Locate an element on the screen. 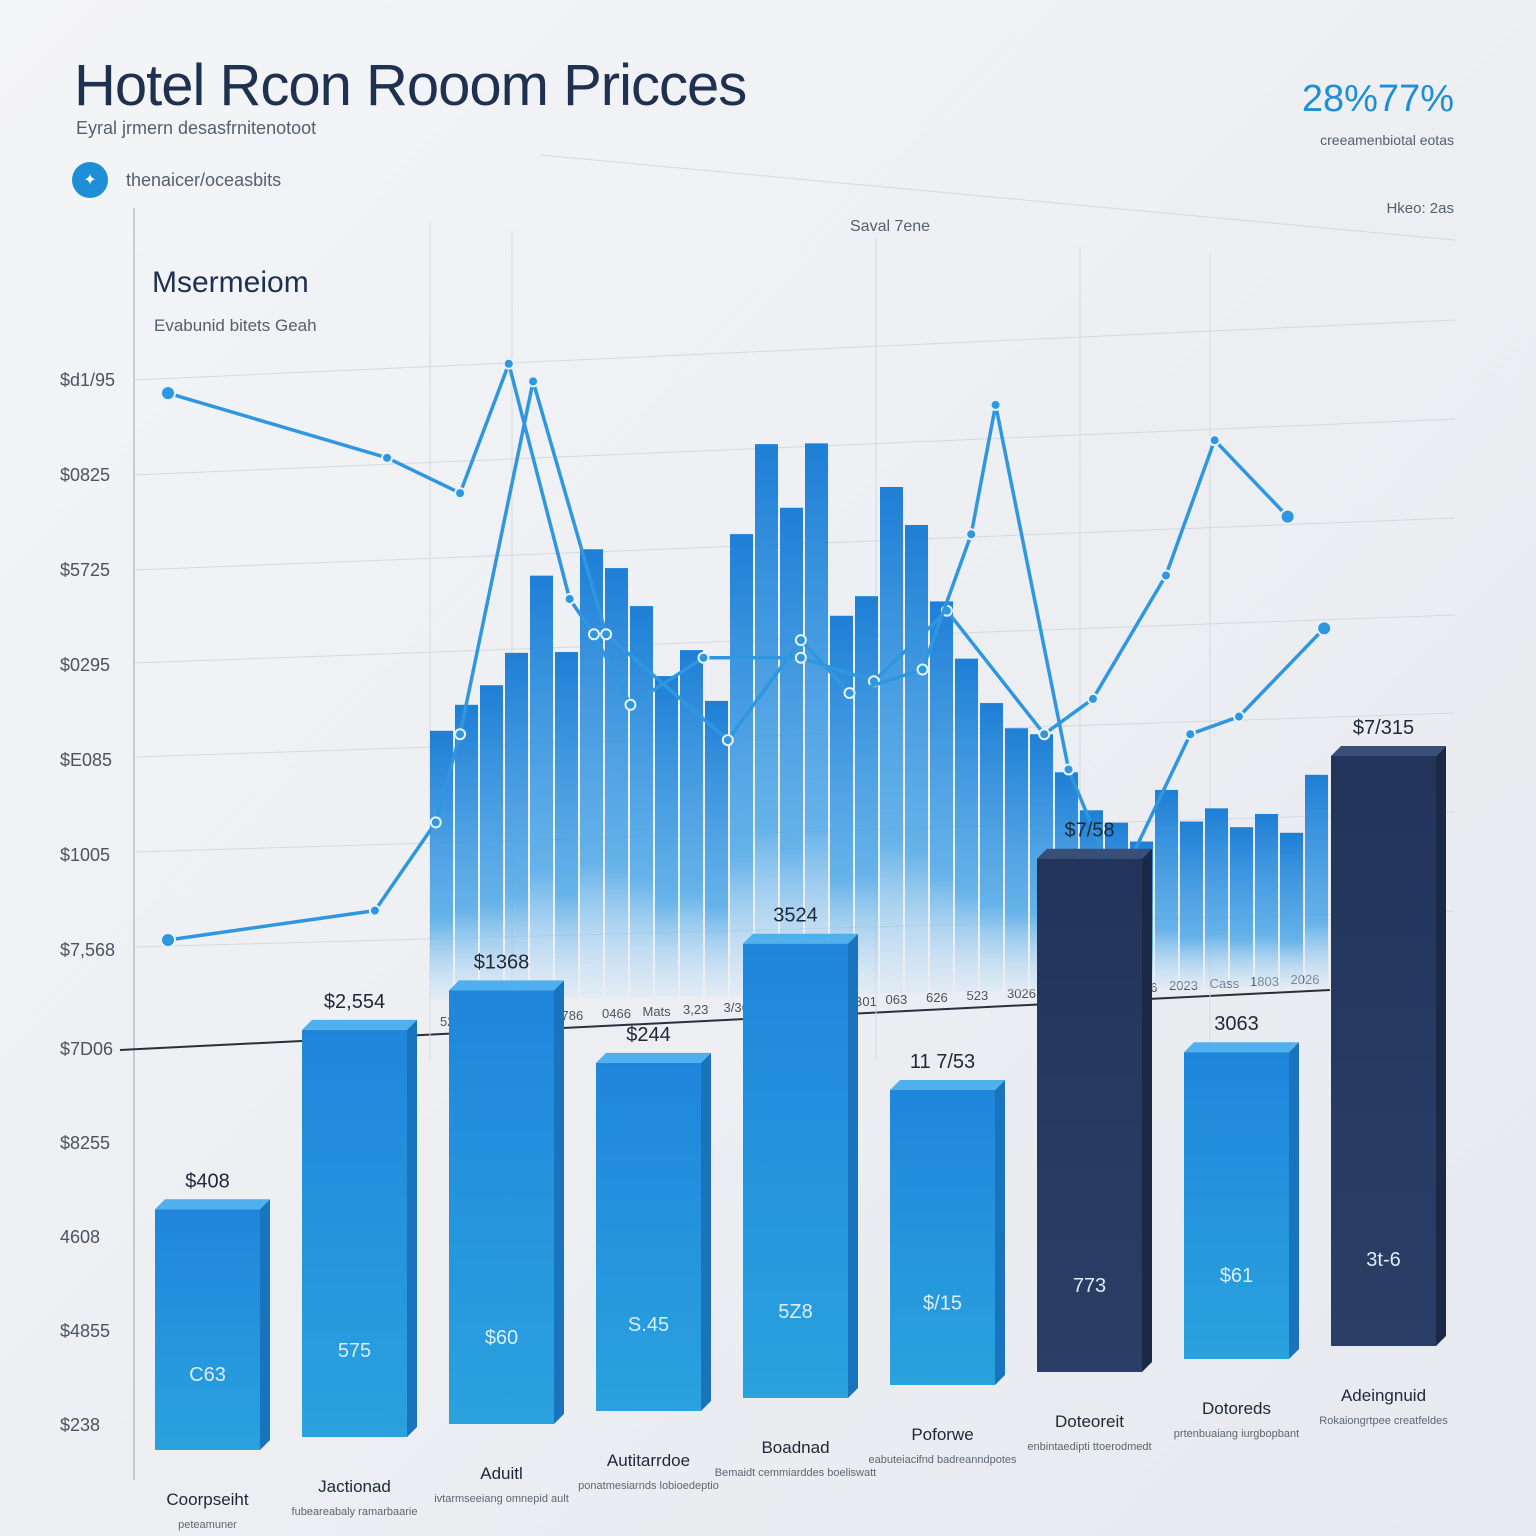 This screenshot has width=1536, height=1536. legend: ✦ thenaicer/oceasbits is located at coordinates (176, 180).